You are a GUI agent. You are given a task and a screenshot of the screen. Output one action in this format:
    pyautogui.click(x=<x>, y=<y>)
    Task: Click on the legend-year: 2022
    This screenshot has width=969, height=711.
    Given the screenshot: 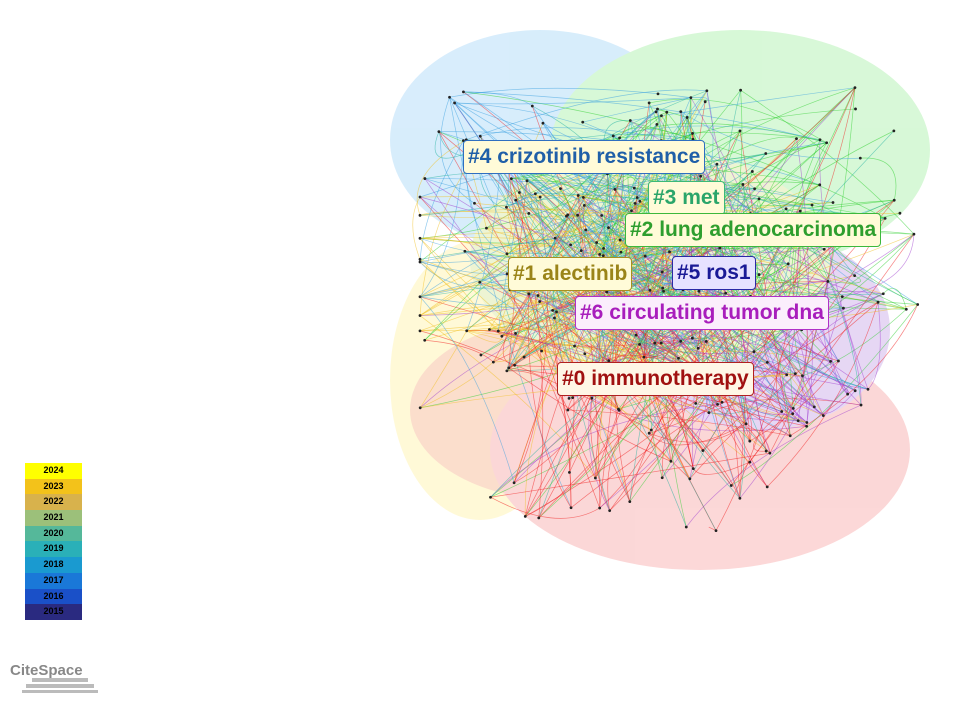 What is the action you would take?
    pyautogui.click(x=53, y=502)
    